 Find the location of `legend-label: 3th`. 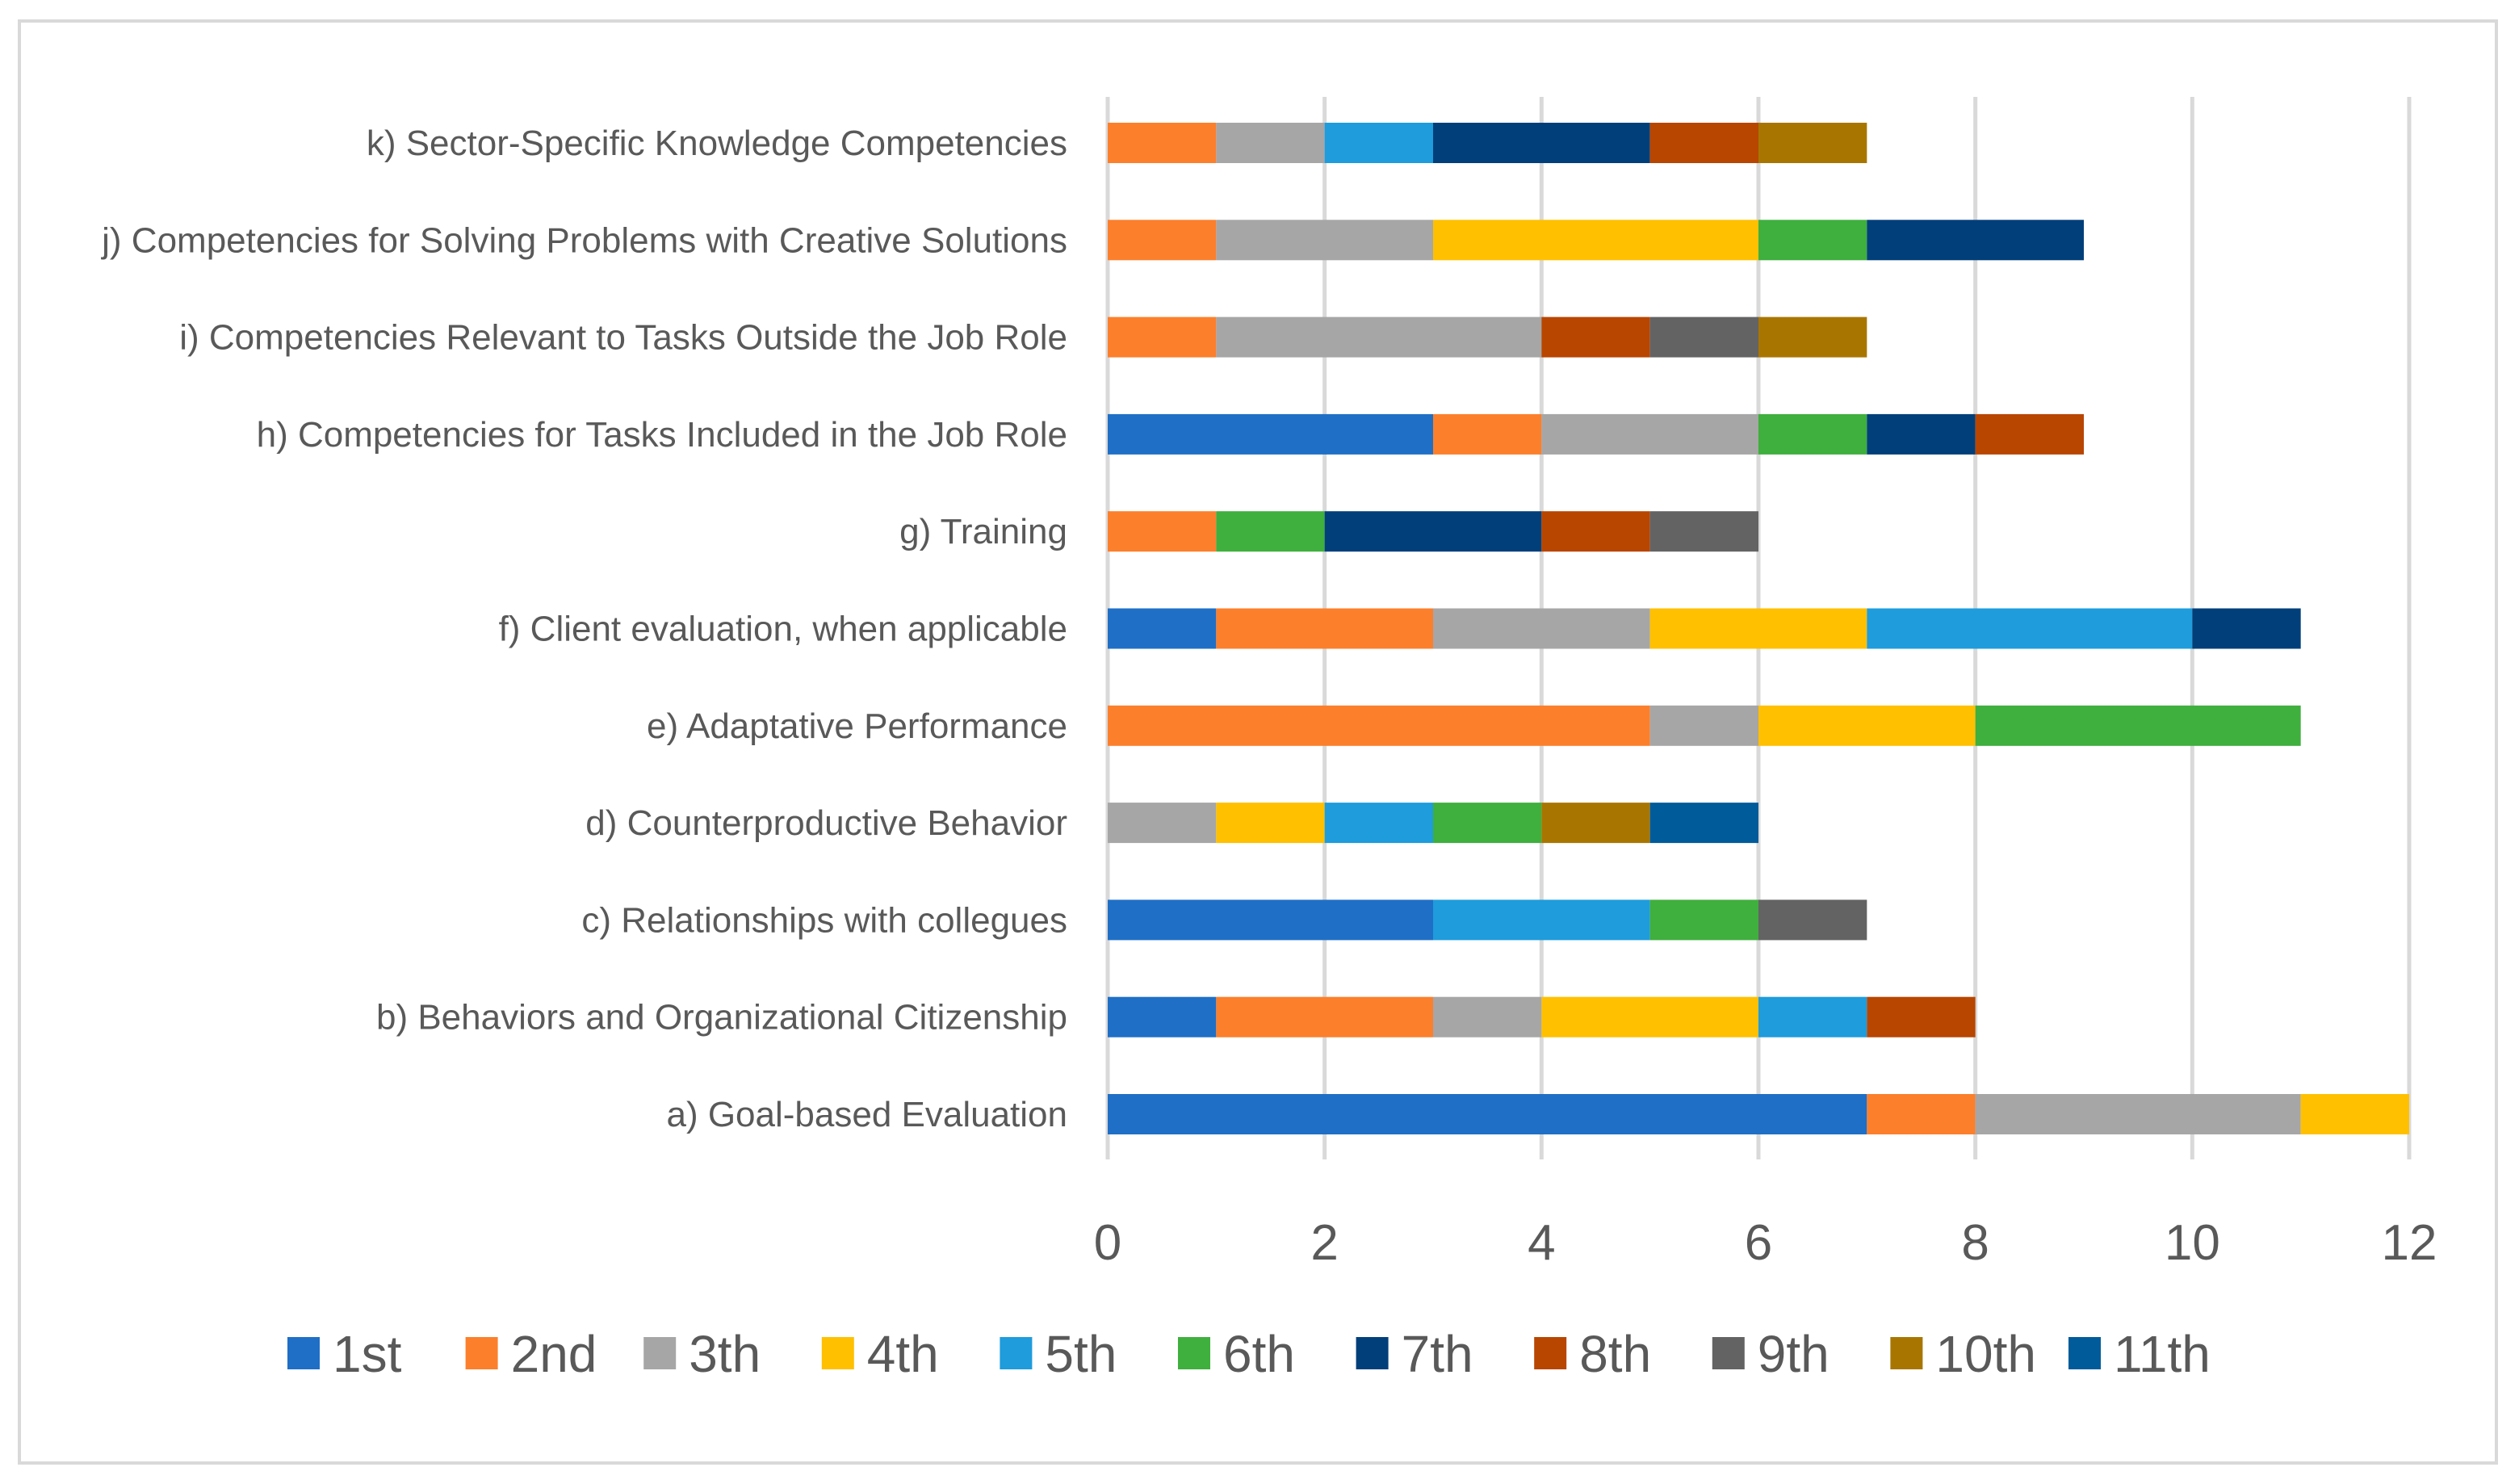

legend-label: 3th is located at coordinates (725, 1354).